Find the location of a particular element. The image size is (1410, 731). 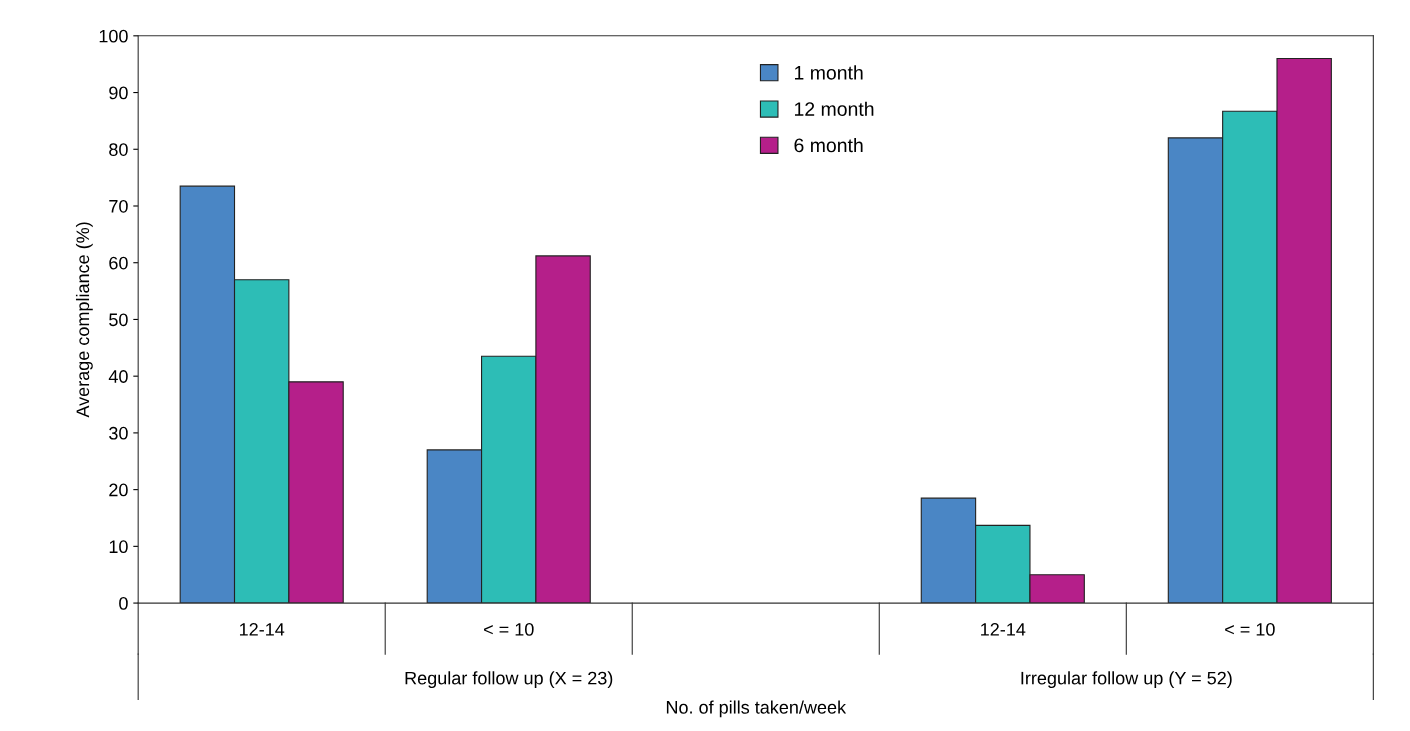

y-tick-label: 60 is located at coordinates (118, 263).